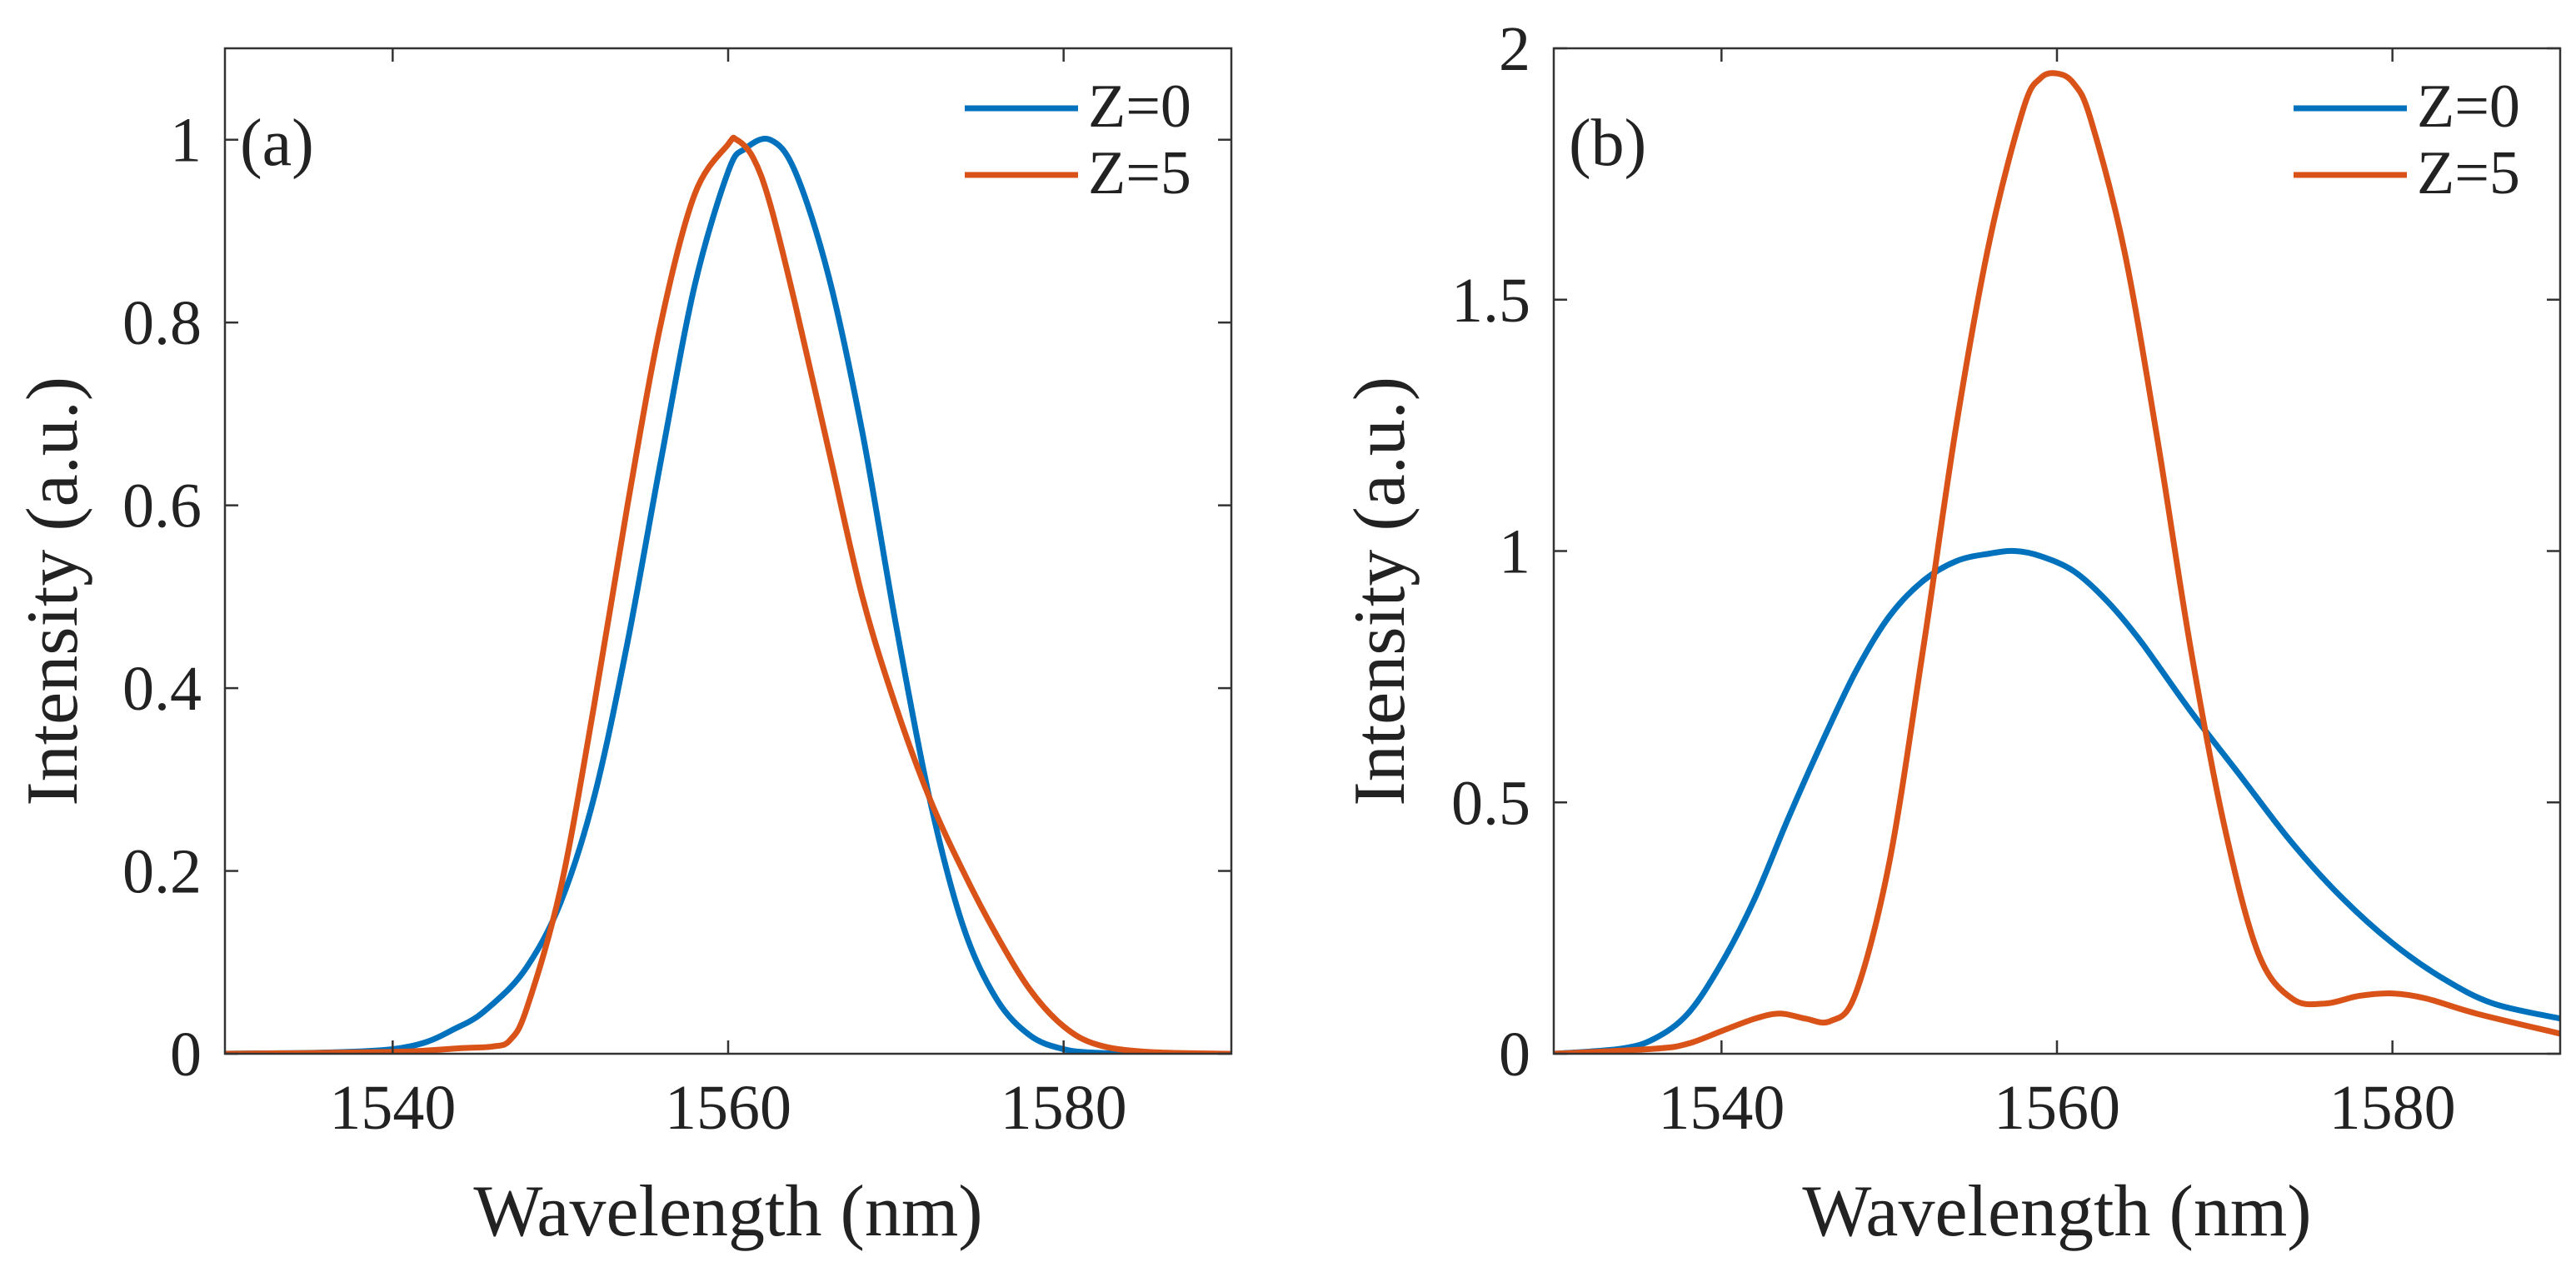  Describe the element at coordinates (162, 689) in the screenshot. I see `y-tick-label: 0.4` at that location.